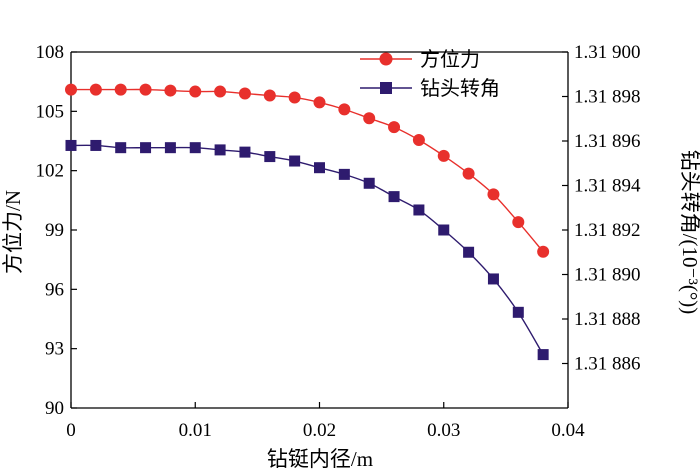 The width and height of the screenshot is (700, 473). What do you see at coordinates (607, 97) in the screenshot?
I see `right-tick-label: 1.31 898` at bounding box center [607, 97].